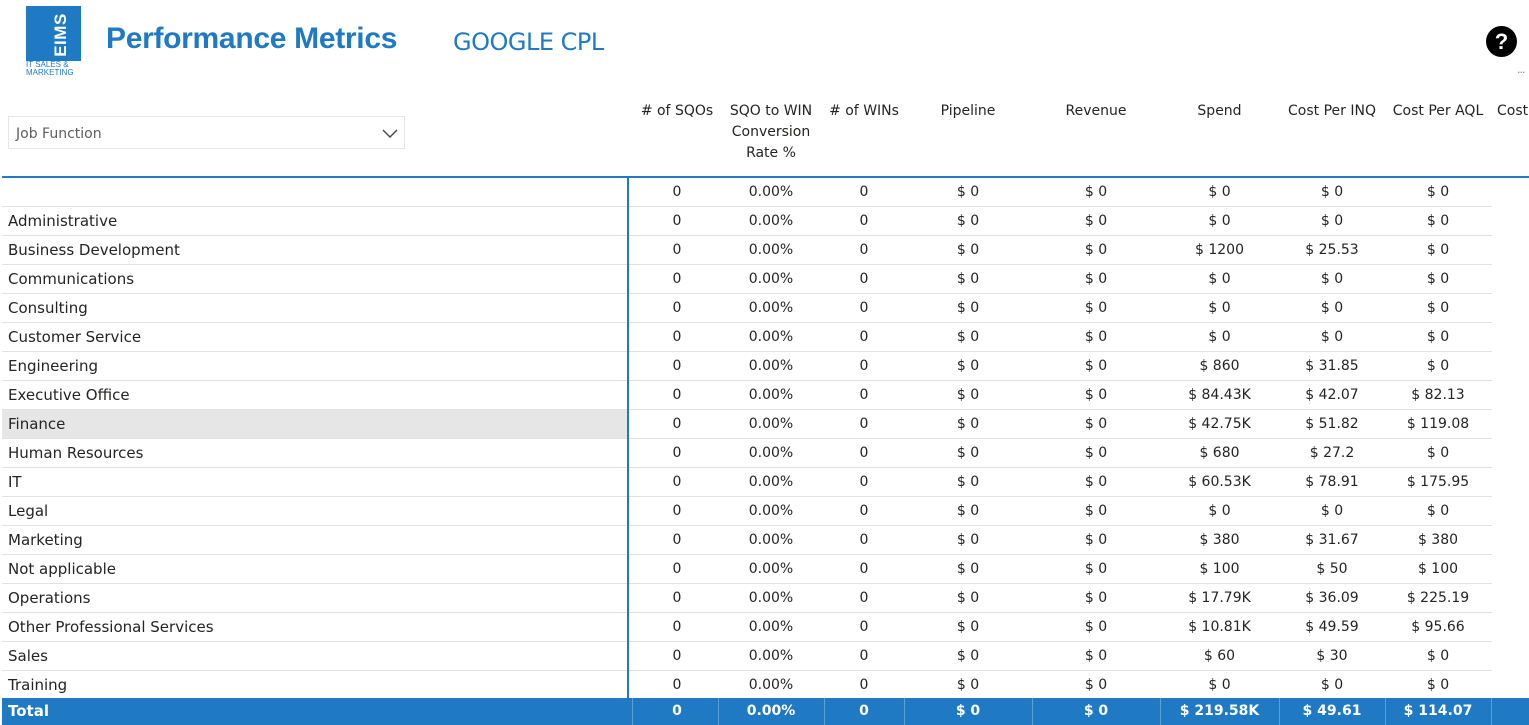 Image resolution: width=1529 pixels, height=725 pixels. I want to click on row-label: Consulting, so click(48, 308).